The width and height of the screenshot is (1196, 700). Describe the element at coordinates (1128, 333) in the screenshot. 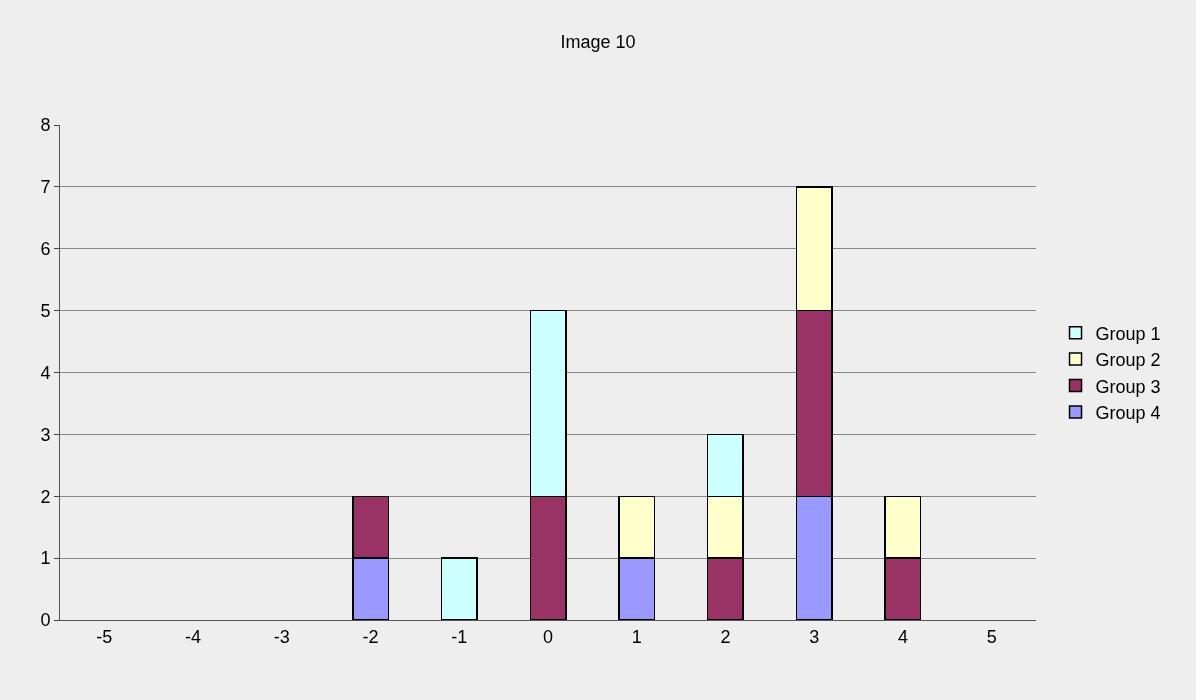

I see `legend-label: Group 1` at that location.